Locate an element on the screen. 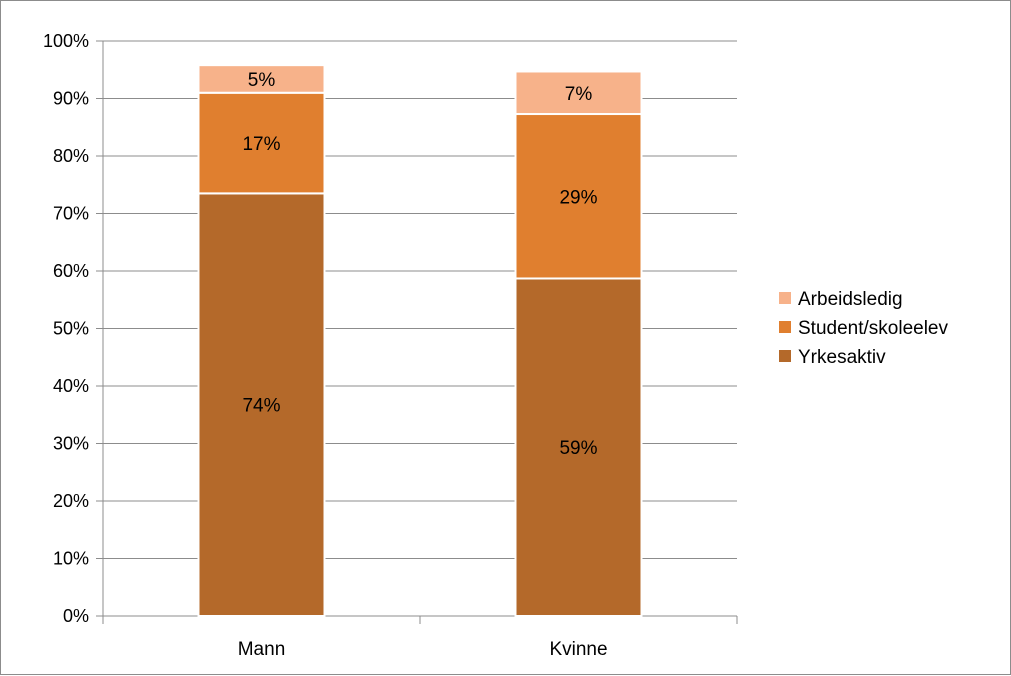  y-tick-label: 90% is located at coordinates (71, 99).